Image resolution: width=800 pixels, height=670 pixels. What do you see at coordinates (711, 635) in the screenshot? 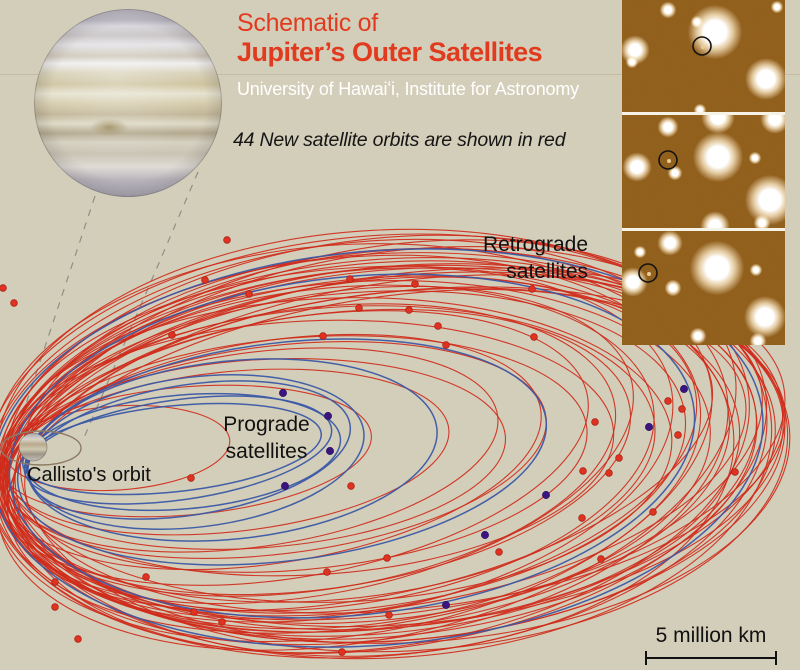
I see `scale-bar-label: 5 million km` at bounding box center [711, 635].